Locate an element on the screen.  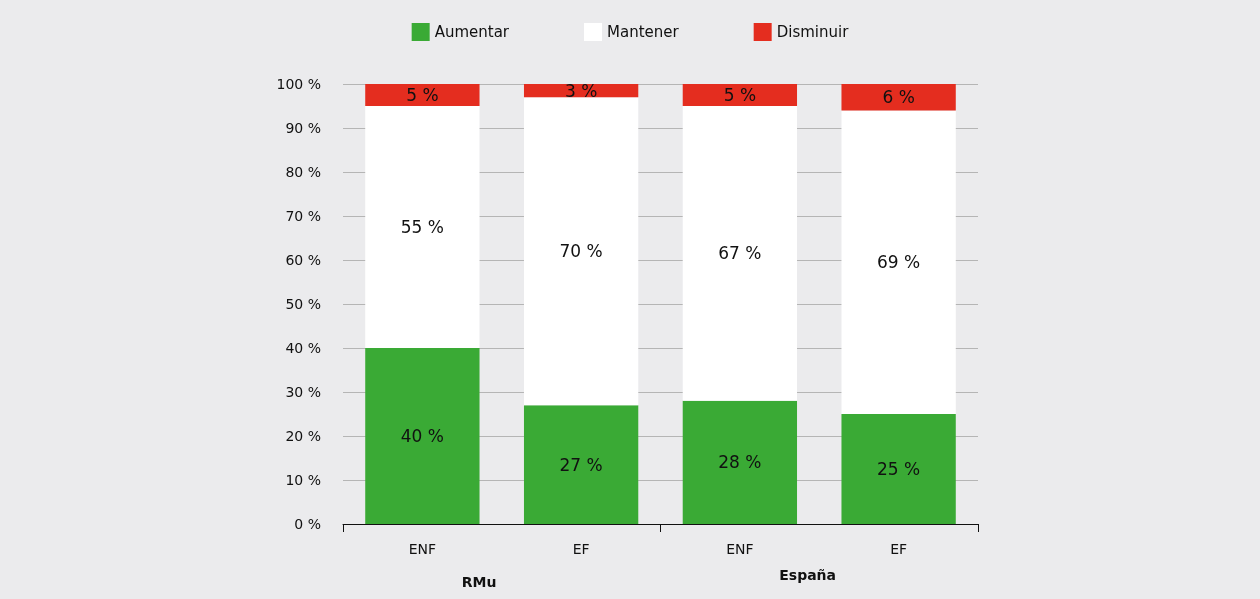
data-label: 69 % is located at coordinates (899, 262).